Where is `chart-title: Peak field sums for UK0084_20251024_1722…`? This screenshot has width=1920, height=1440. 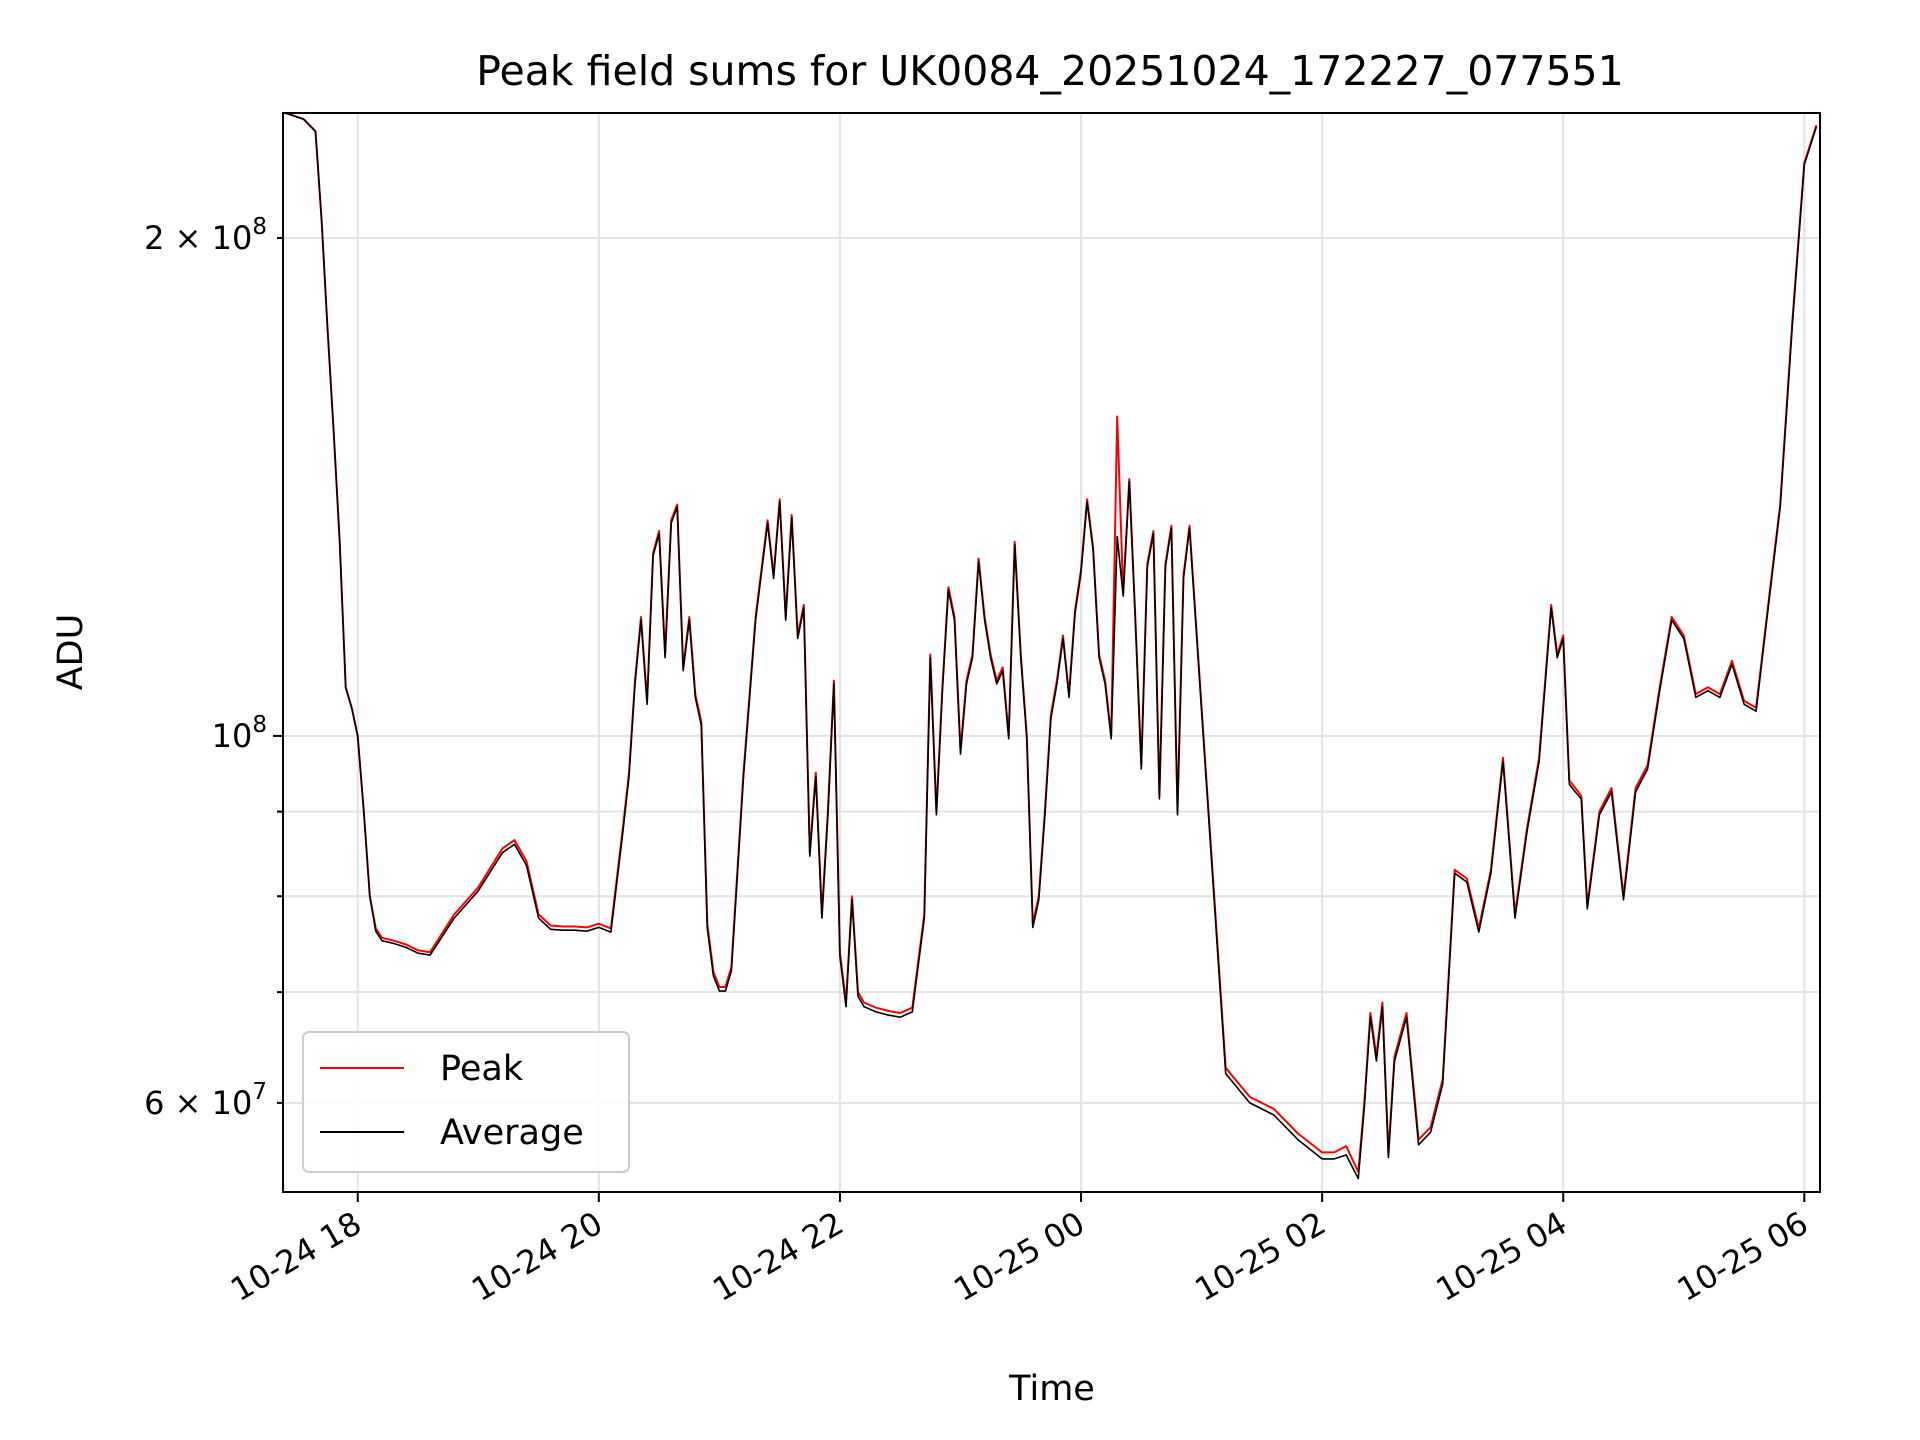 chart-title: Peak field sums for UK0084_20251024_1722… is located at coordinates (1049, 71).